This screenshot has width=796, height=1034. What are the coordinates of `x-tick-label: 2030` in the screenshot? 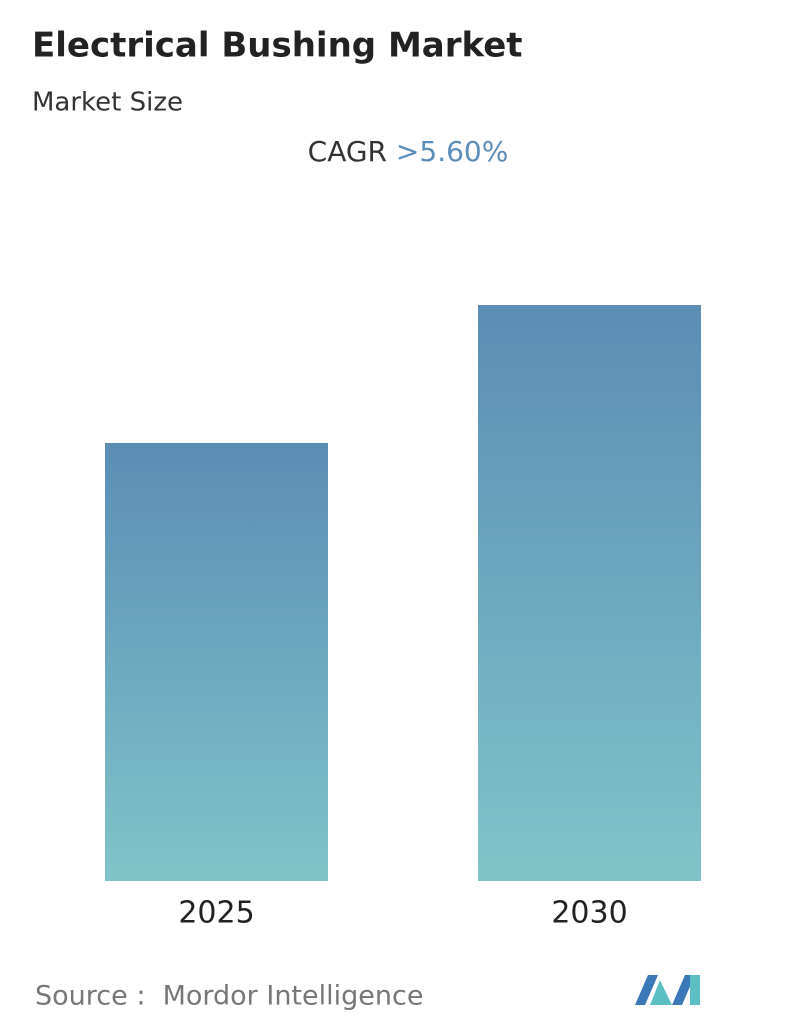 It's located at (589, 913).